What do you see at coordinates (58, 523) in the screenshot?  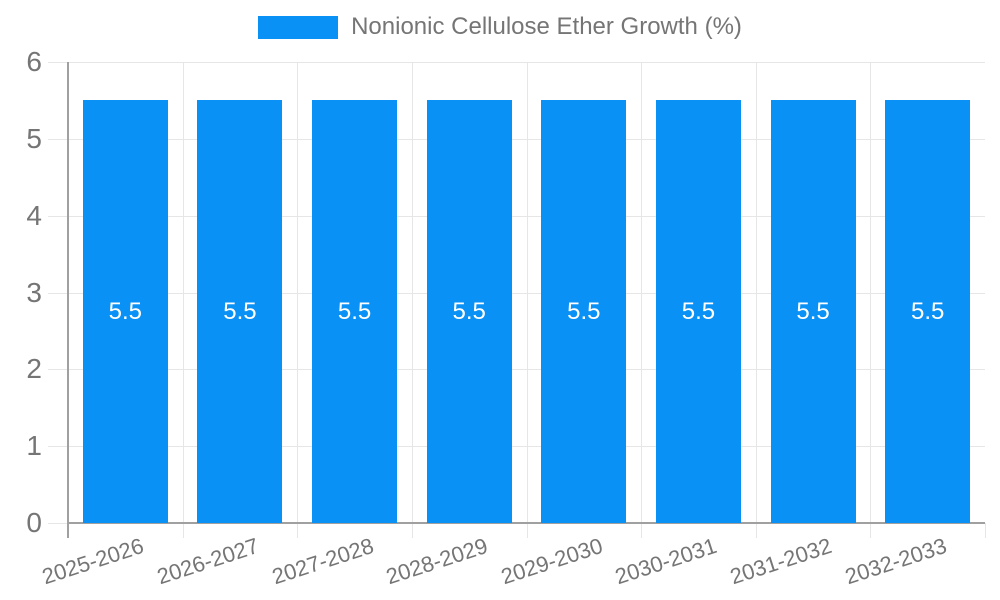 I see `y-axis-tick` at bounding box center [58, 523].